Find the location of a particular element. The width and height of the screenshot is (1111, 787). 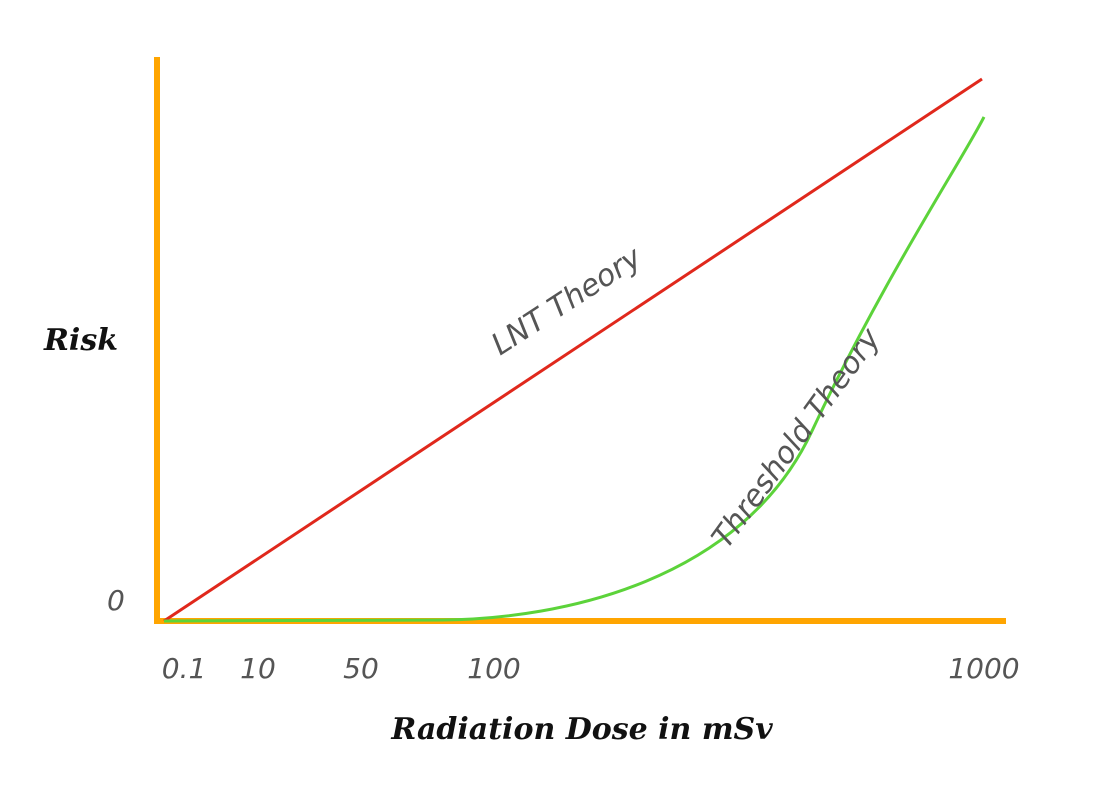

series-label-threshold: Threshold Theory is located at coordinates (796, 438).